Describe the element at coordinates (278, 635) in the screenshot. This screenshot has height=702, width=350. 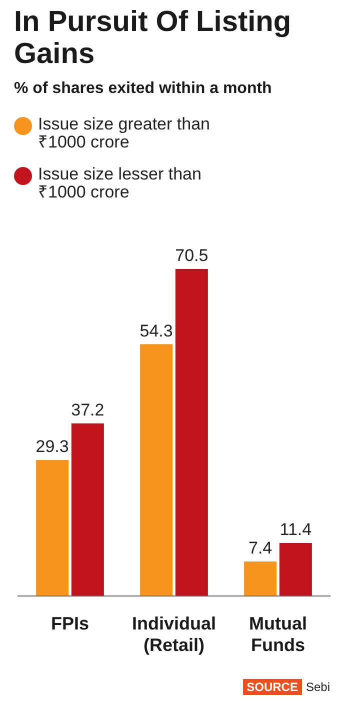
I see `x-tick-label: Mutual Funds` at that location.